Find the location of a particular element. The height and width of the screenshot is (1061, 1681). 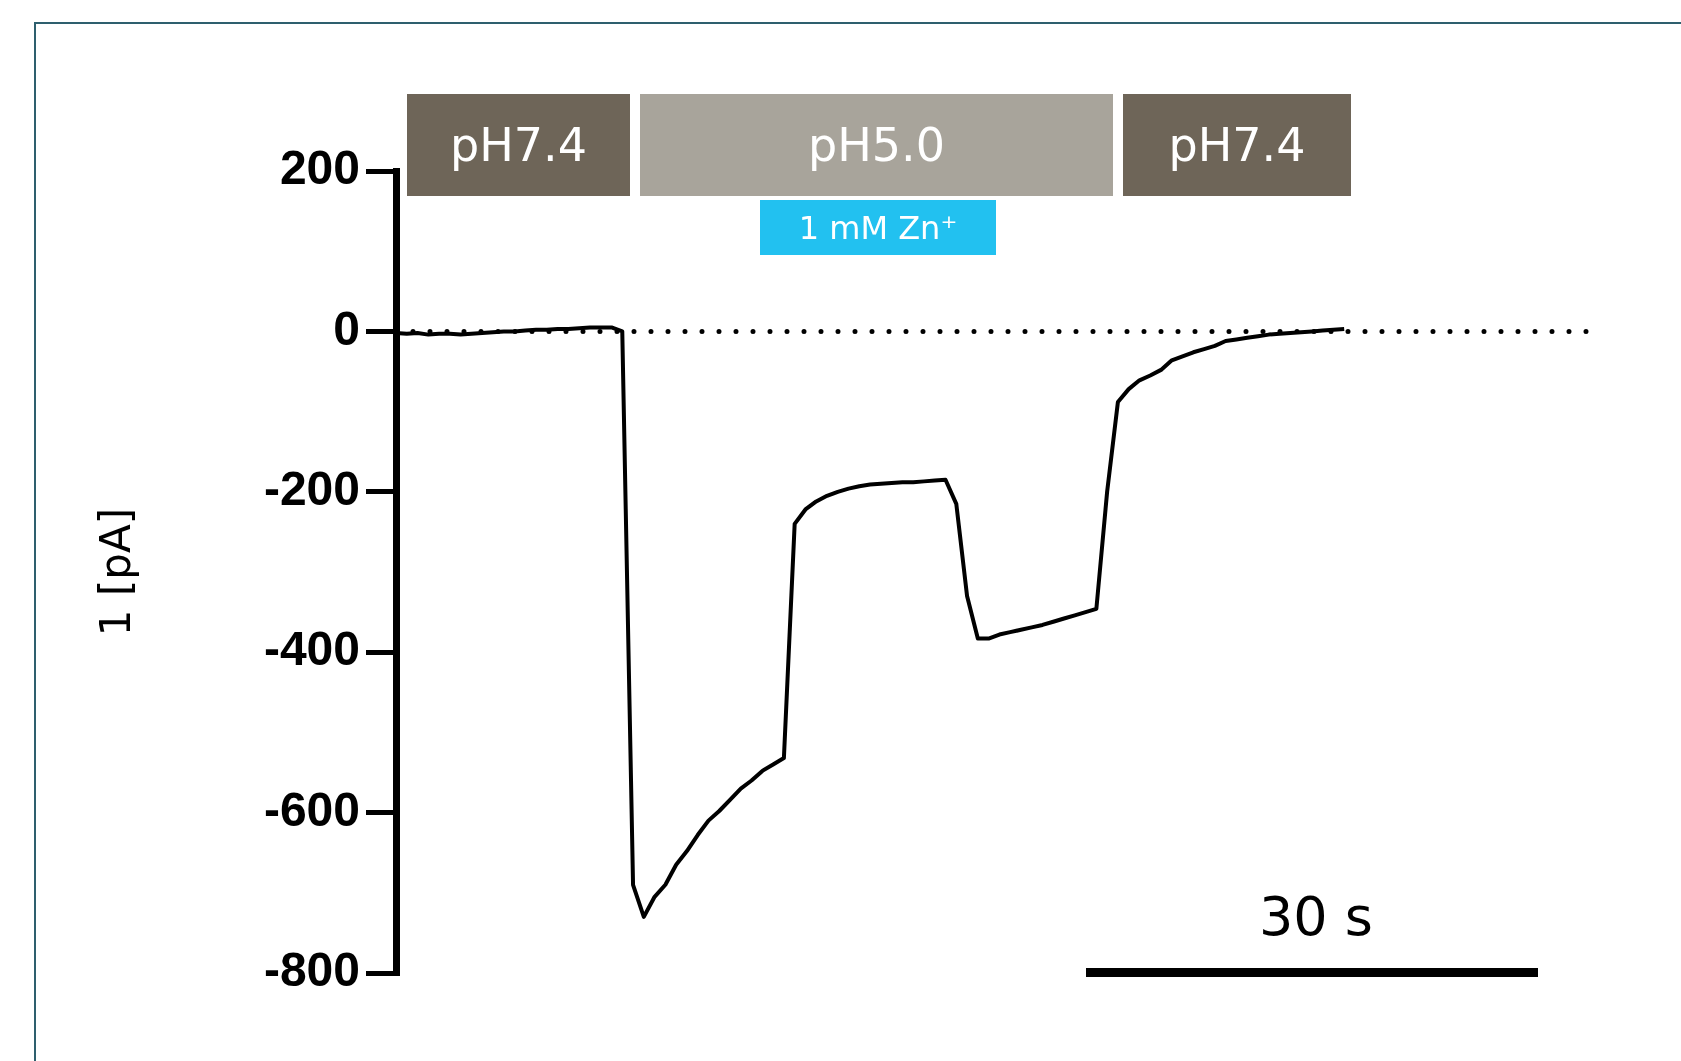

y-tick-label: 200 is located at coordinates (319, 168).